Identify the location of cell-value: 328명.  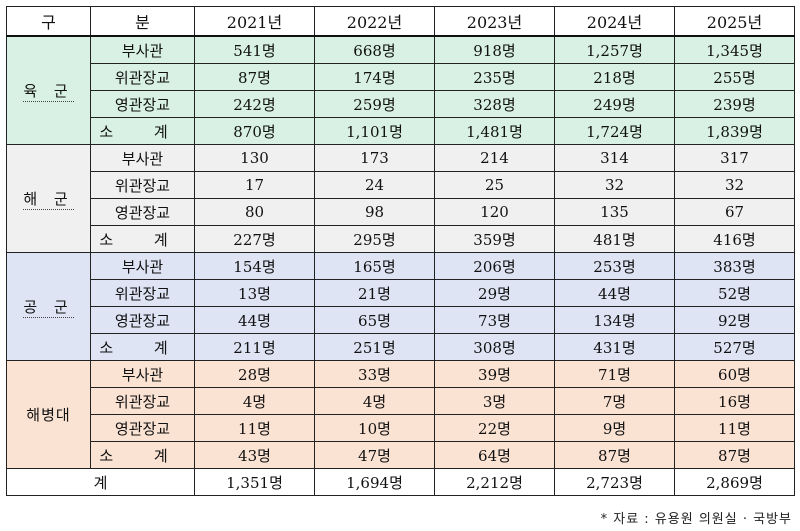
(494, 104).